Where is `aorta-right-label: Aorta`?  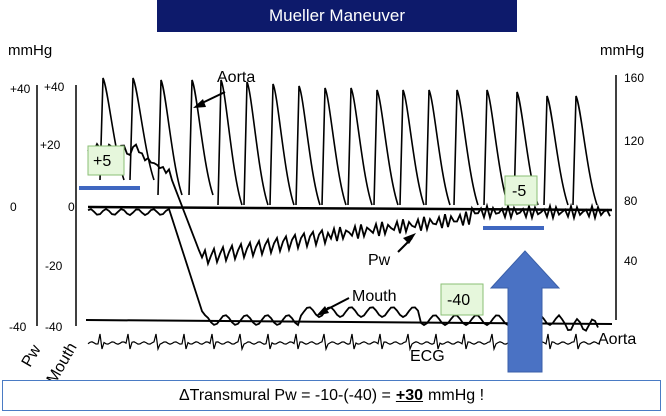
aorta-right-label: Aorta is located at coordinates (617, 339).